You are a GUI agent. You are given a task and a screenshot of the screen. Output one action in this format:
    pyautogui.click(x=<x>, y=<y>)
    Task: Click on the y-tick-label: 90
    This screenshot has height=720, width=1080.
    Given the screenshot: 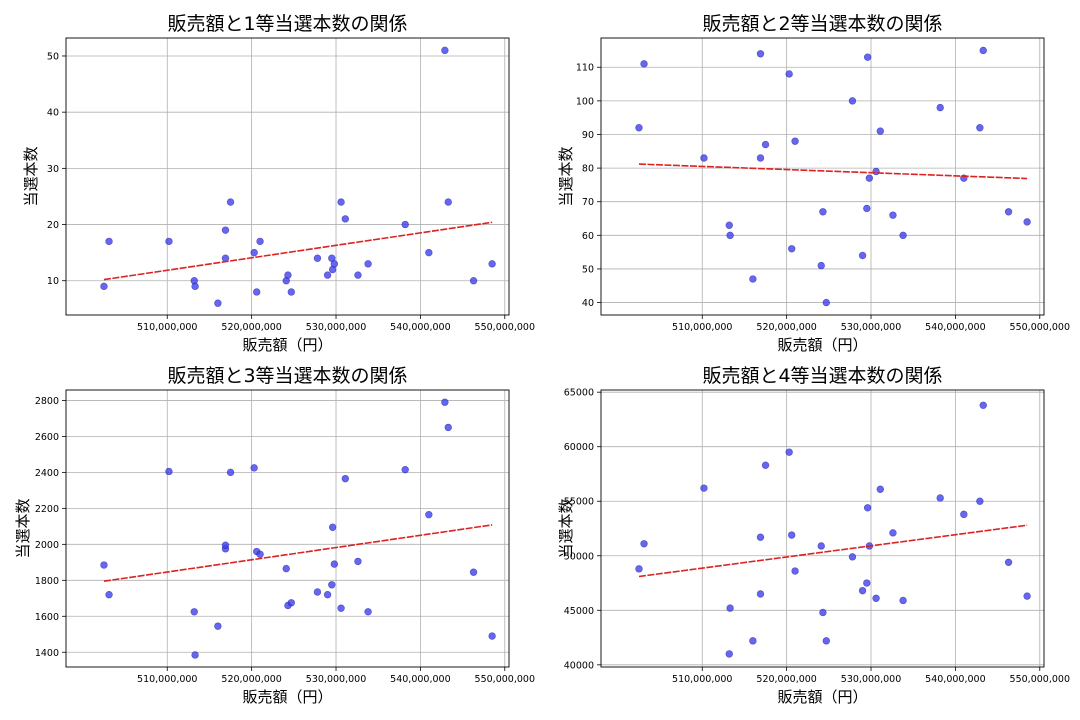 What is the action you would take?
    pyautogui.click(x=588, y=135)
    